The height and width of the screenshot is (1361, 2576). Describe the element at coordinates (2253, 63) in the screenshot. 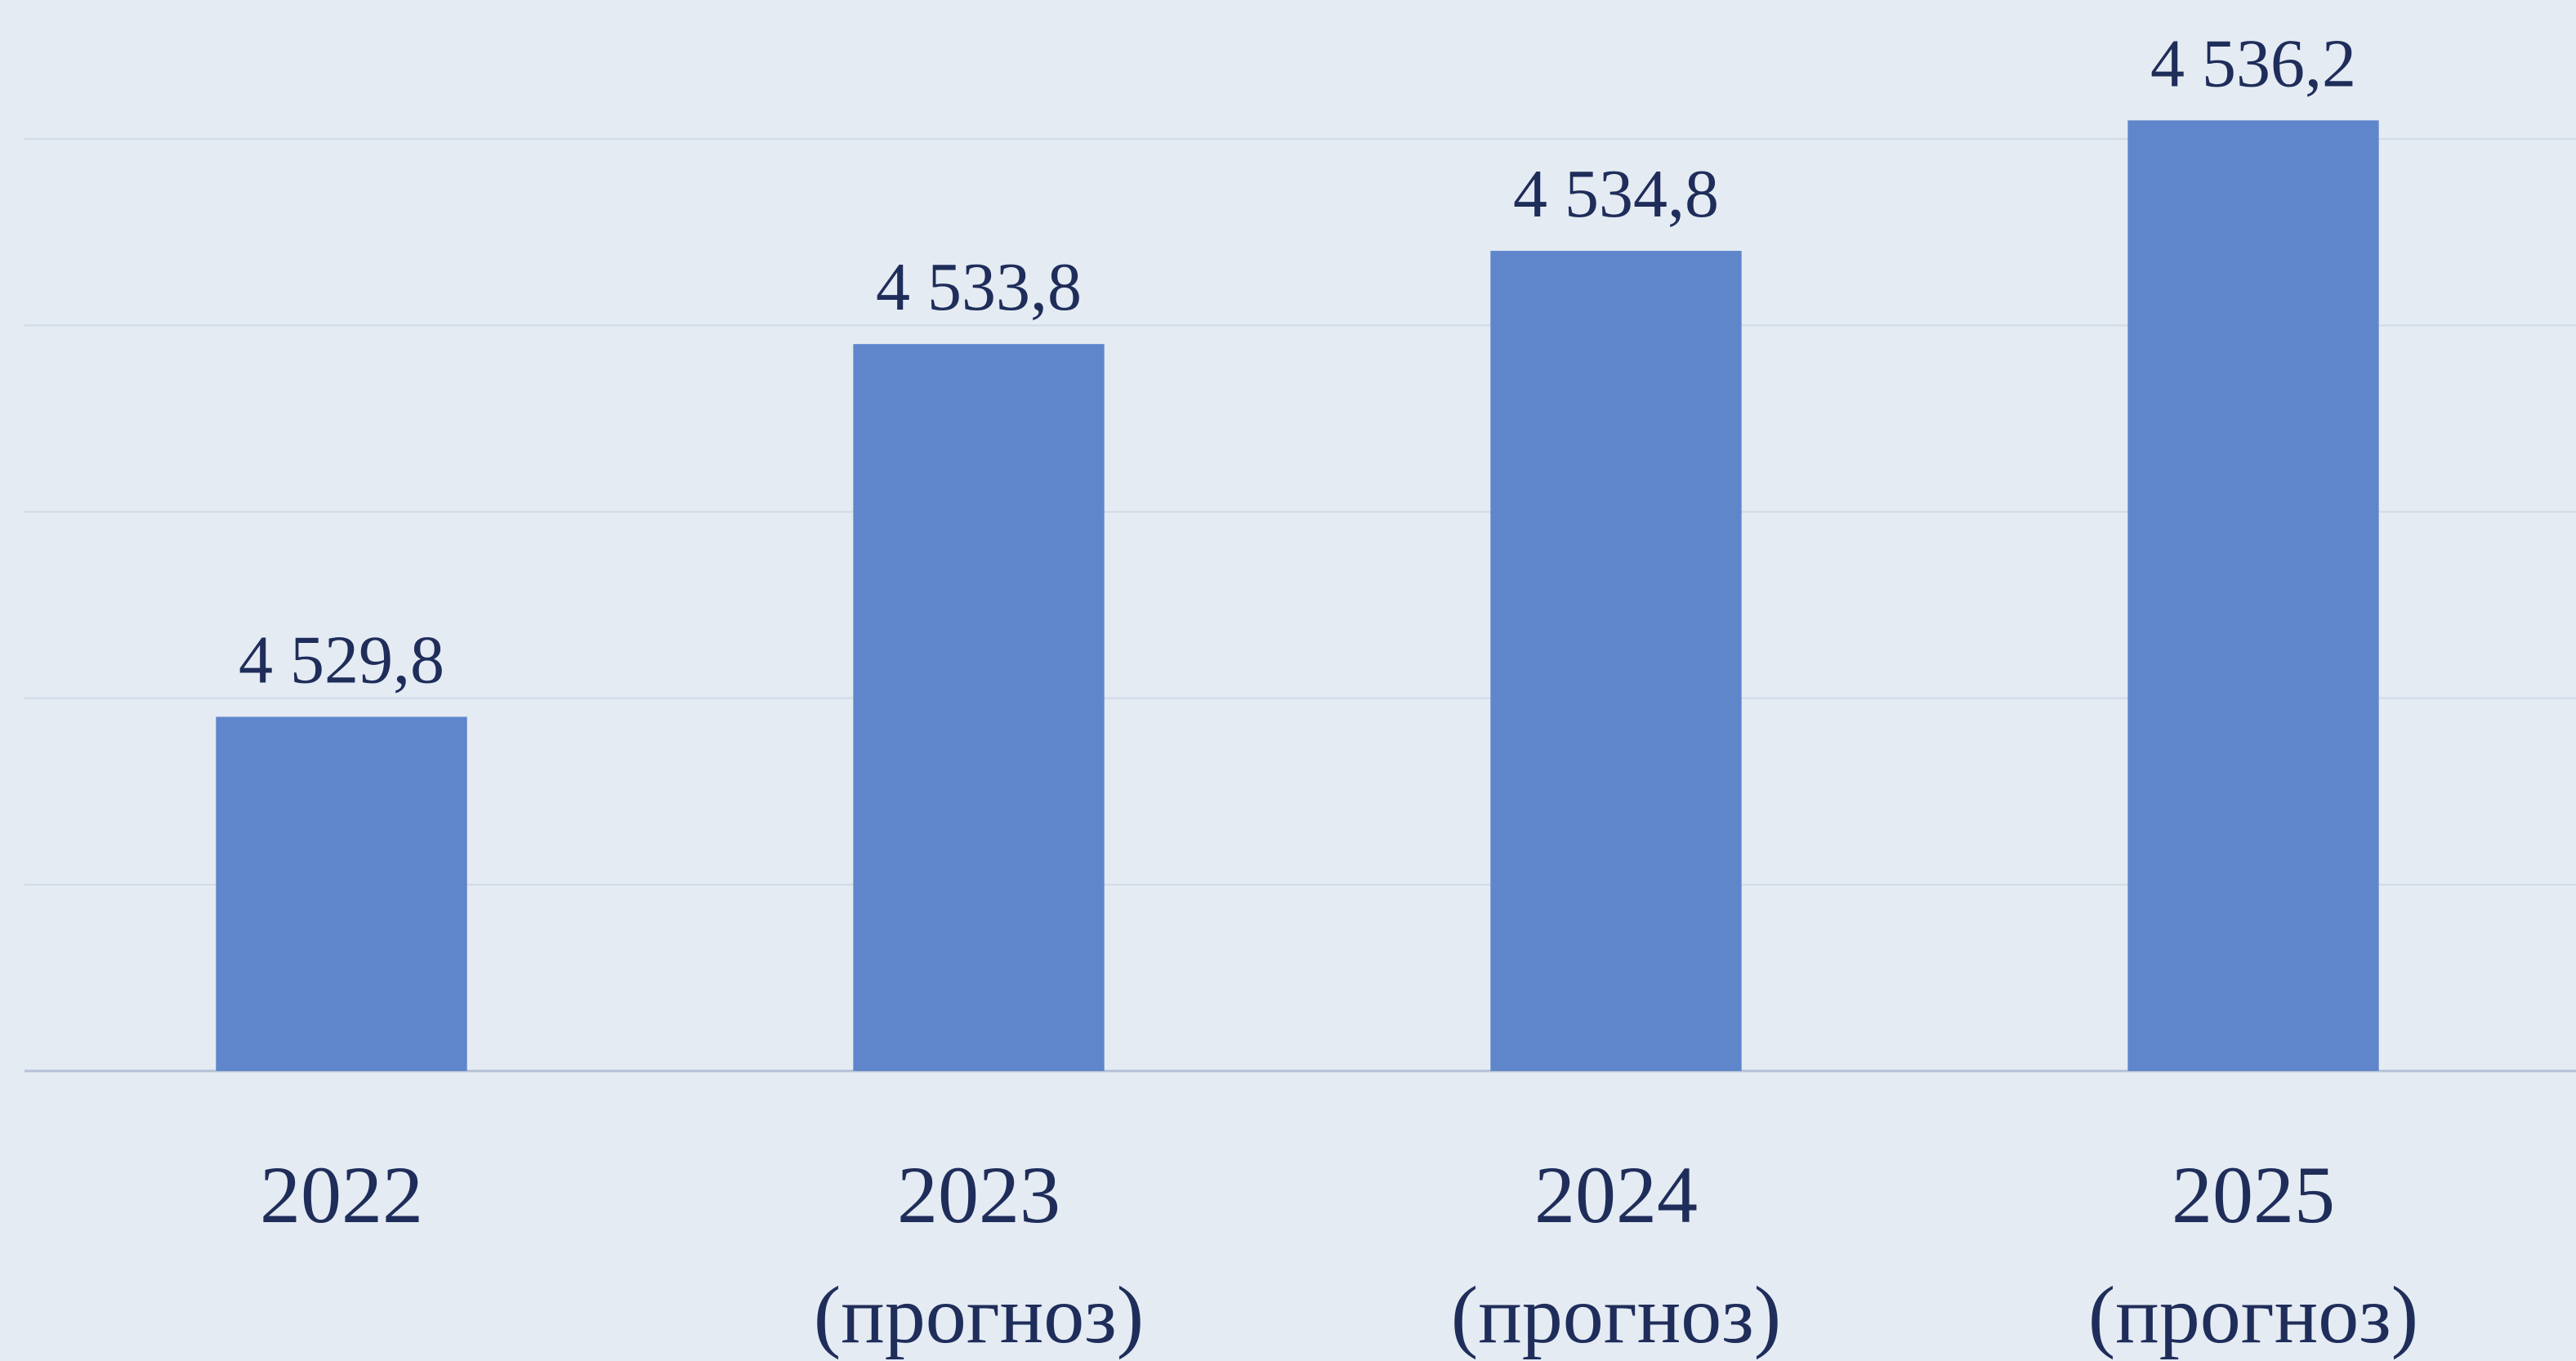

I see `value-label: 4 536,2` at that location.